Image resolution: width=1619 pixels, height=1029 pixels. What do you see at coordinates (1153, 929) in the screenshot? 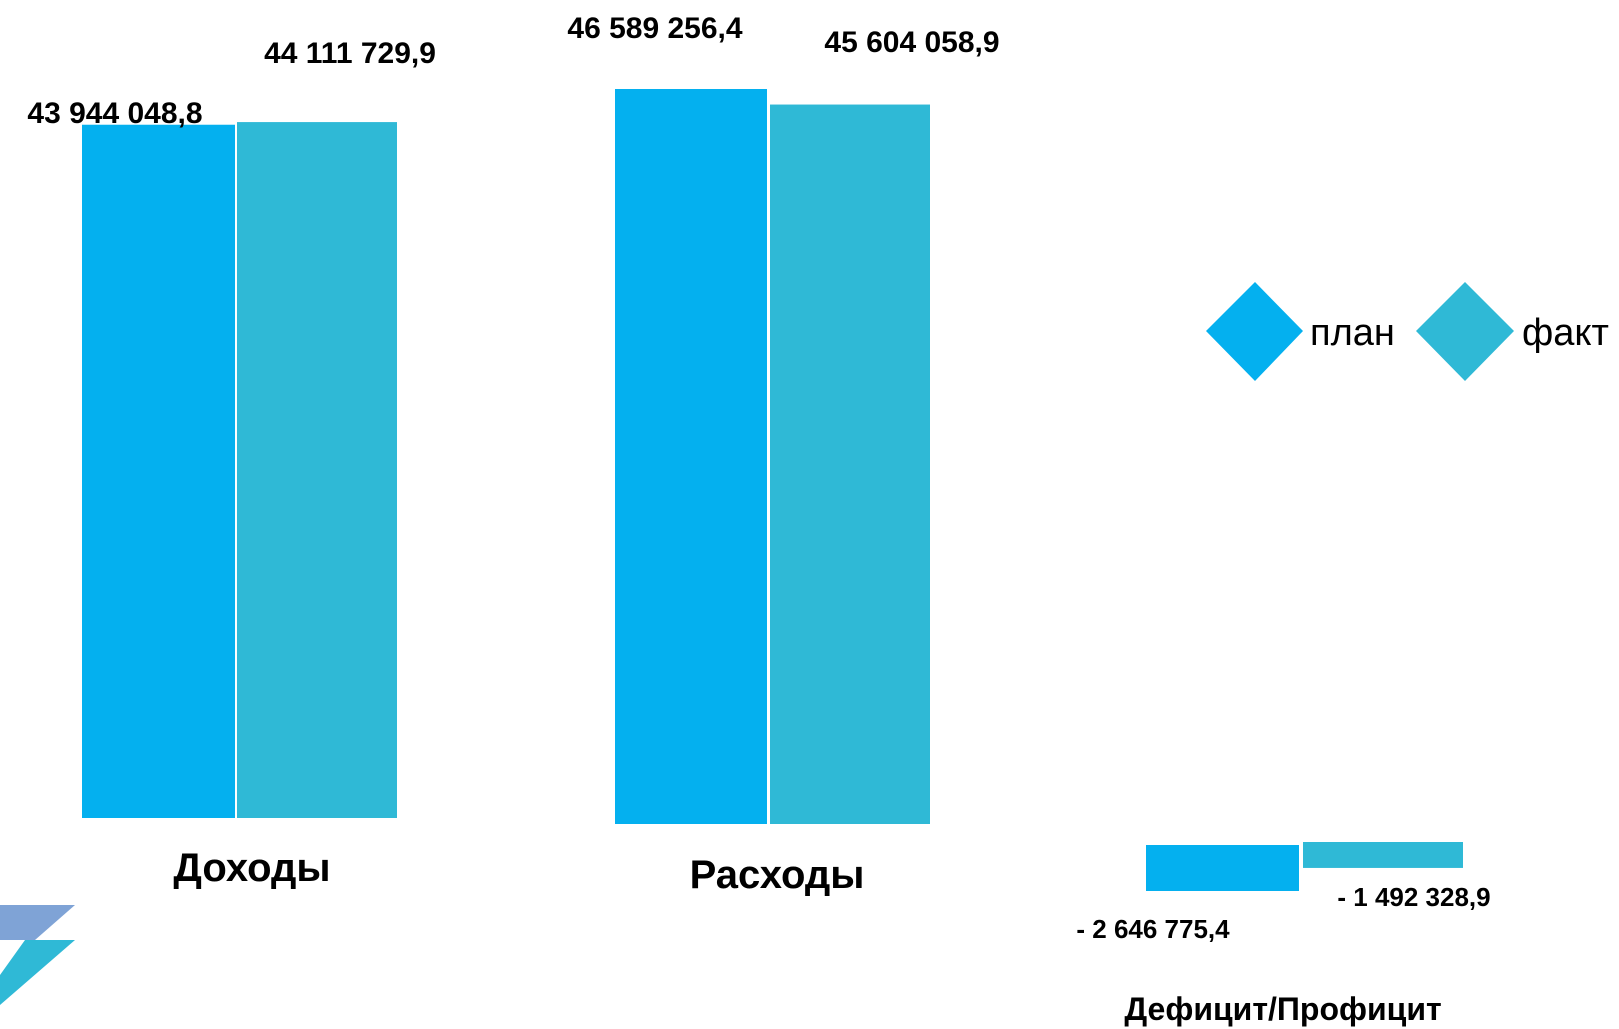
I see `value-label-plan-2: - 2 646 775,4` at bounding box center [1153, 929].